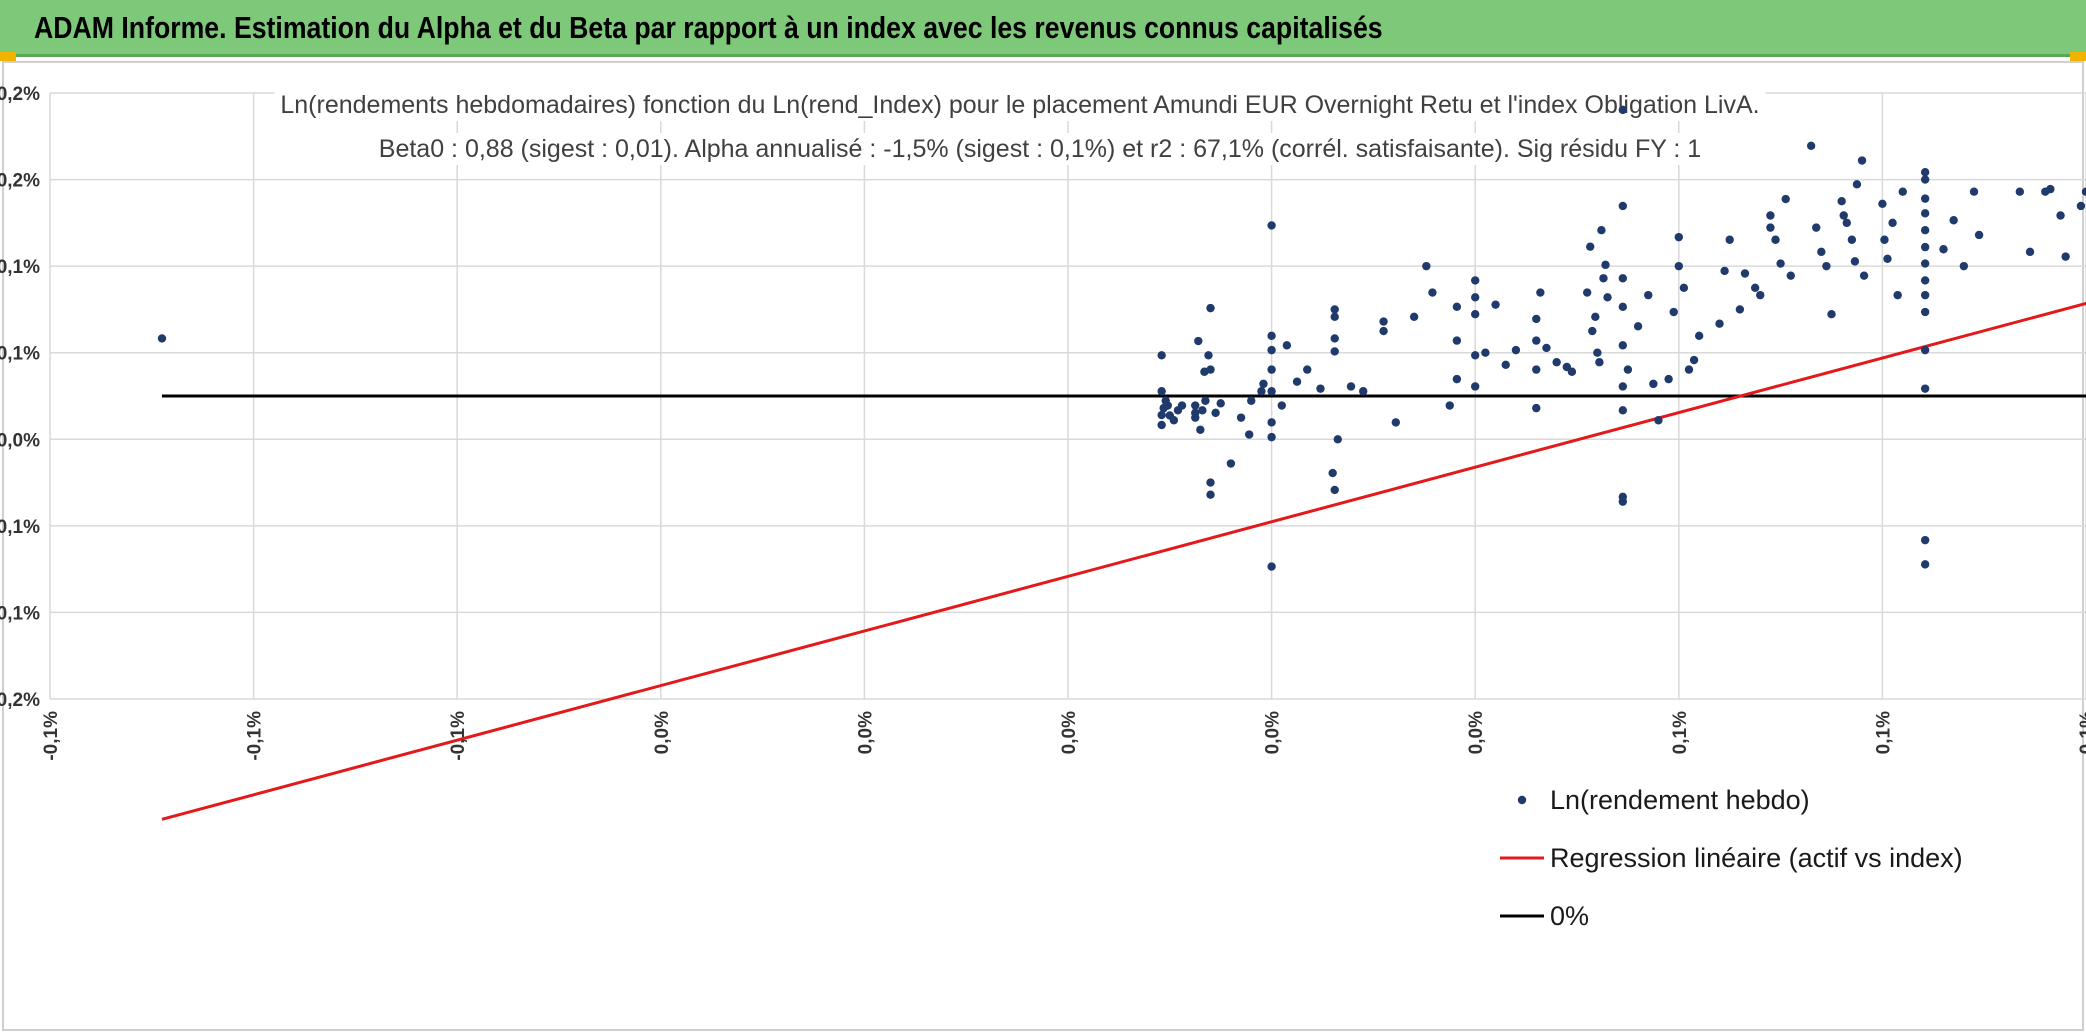  I want to click on title-background, so click(1020, 105).